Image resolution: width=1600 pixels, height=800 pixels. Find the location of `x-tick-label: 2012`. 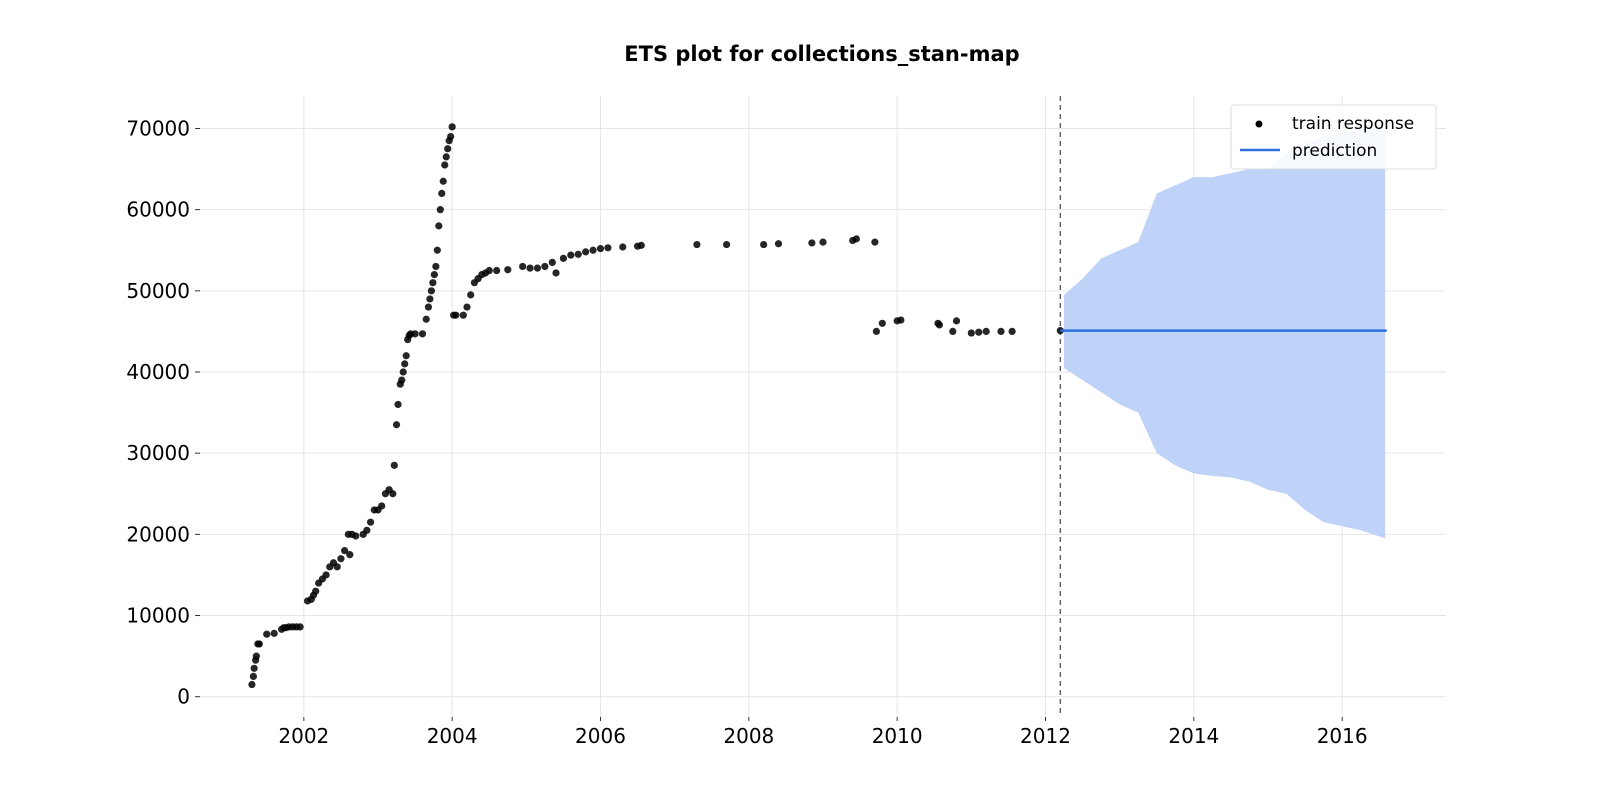

x-tick-label: 2012 is located at coordinates (1045, 736).